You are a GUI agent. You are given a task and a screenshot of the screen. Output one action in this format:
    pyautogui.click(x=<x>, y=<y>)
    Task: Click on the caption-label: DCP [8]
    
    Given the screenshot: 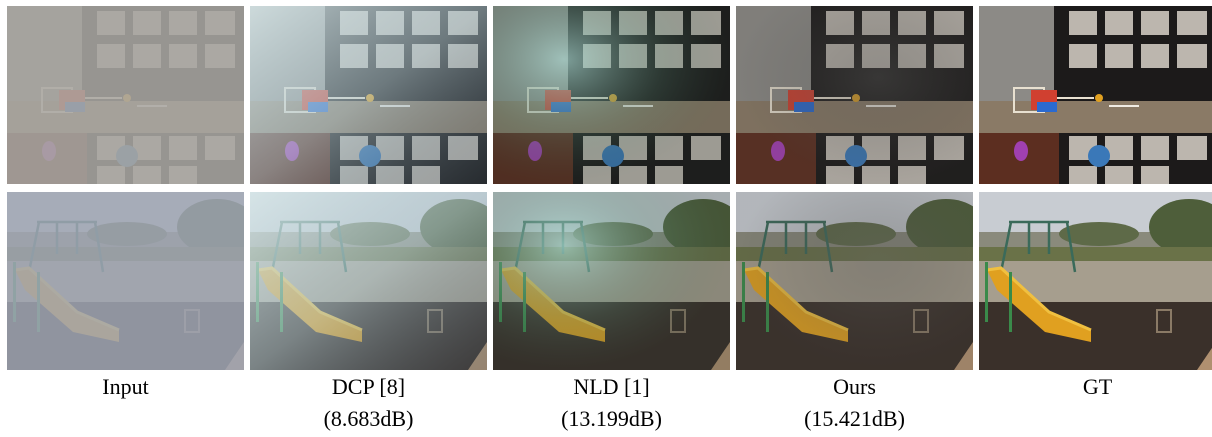 What is the action you would take?
    pyautogui.click(x=368, y=386)
    